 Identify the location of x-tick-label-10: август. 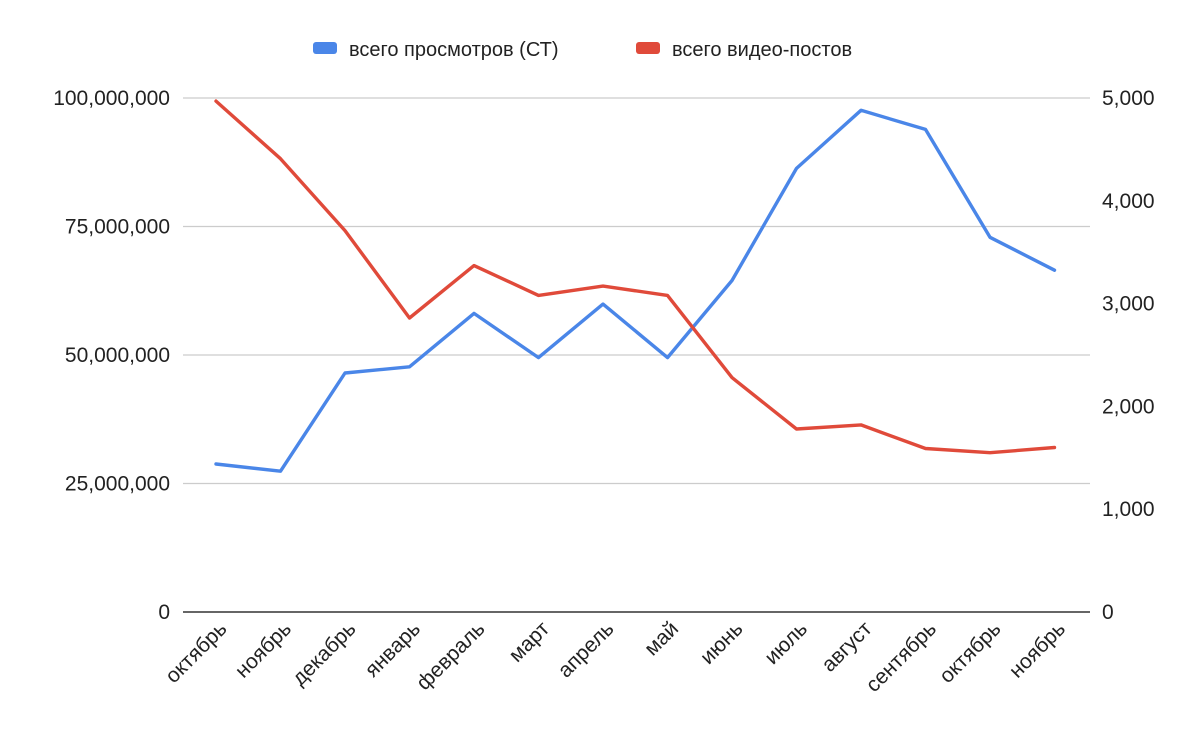
(847, 647).